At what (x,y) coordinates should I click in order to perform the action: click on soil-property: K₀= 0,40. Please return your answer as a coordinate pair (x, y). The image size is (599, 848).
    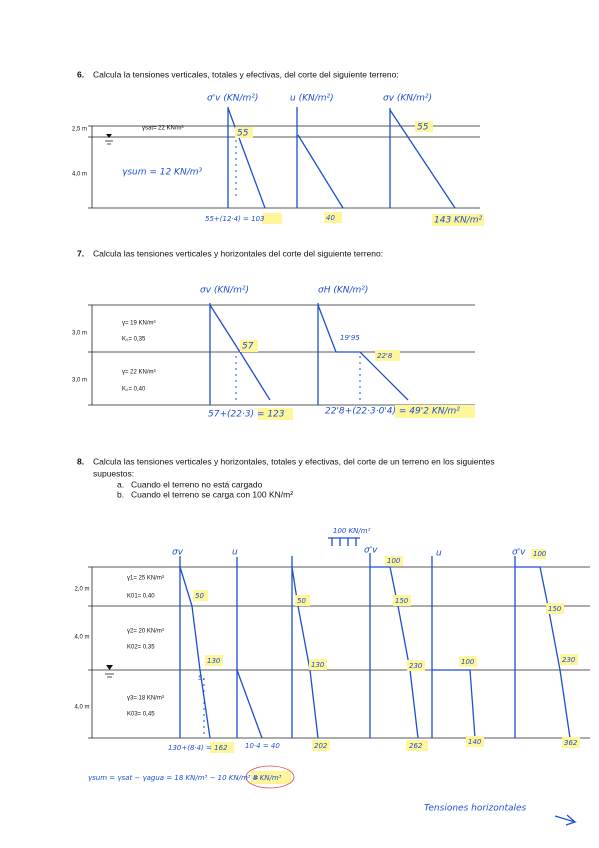
    Looking at the image, I should click on (134, 390).